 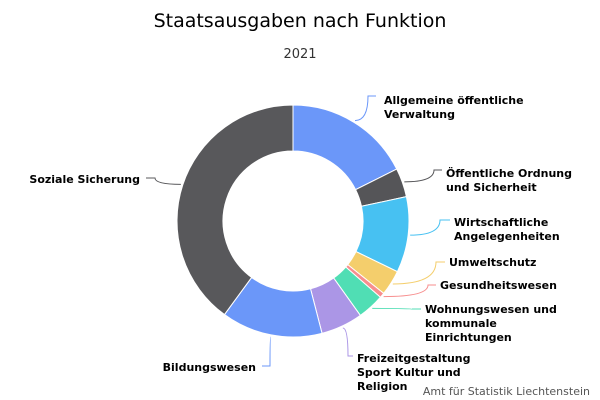 I want to click on slice-label-line: Freizeitgestaltung, so click(x=414, y=358).